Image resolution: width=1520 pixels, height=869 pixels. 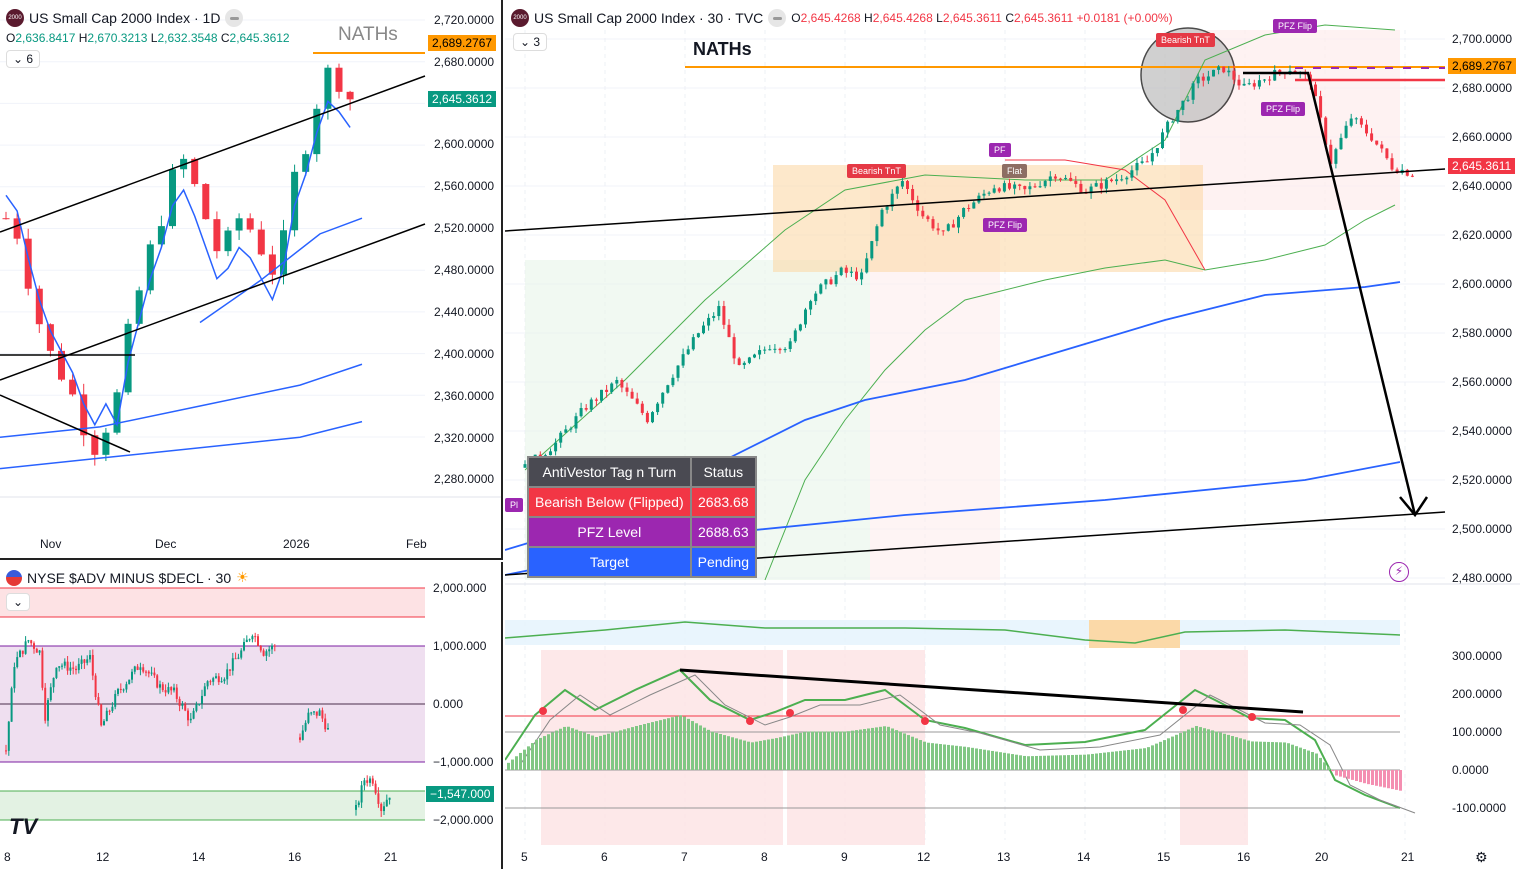 I want to click on breadth-chart-canvas, so click(x=251, y=715).